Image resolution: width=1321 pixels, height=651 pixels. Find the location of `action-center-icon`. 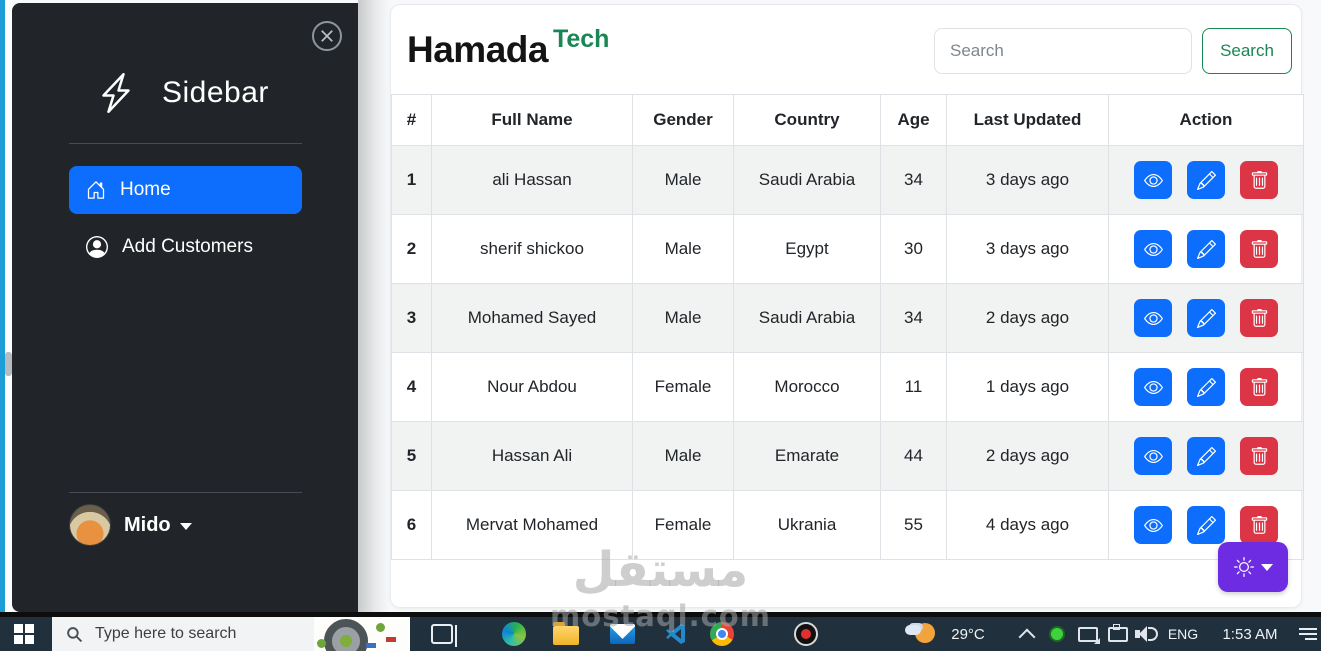

action-center-icon is located at coordinates (1307, 634).